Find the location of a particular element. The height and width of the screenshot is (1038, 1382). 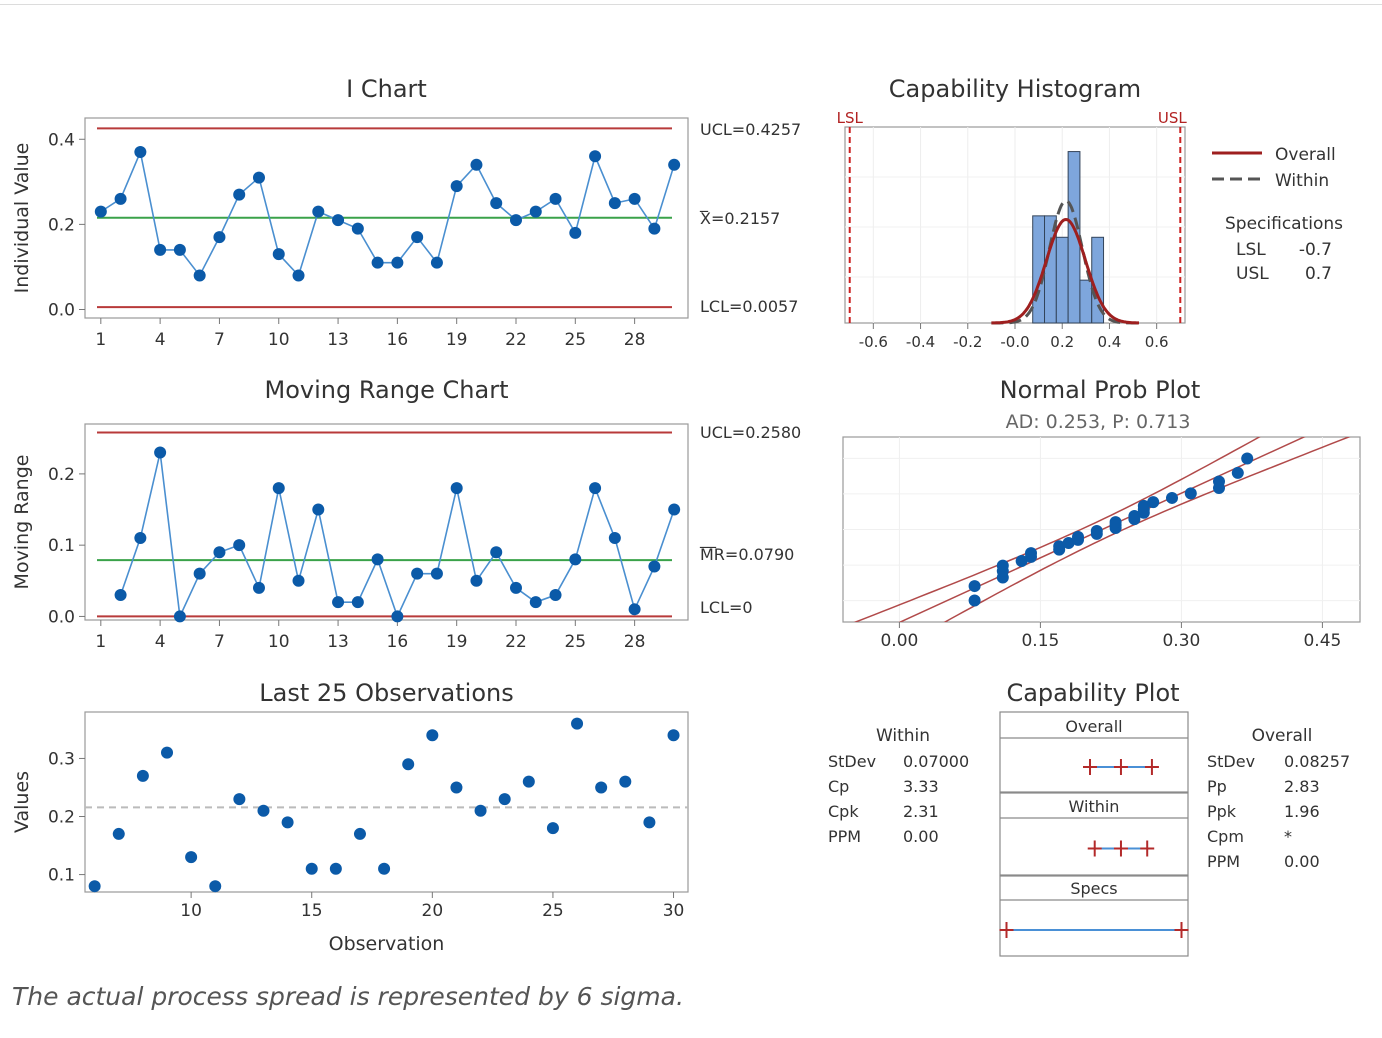

last25-title: Last 25 Observations is located at coordinates (386, 693).